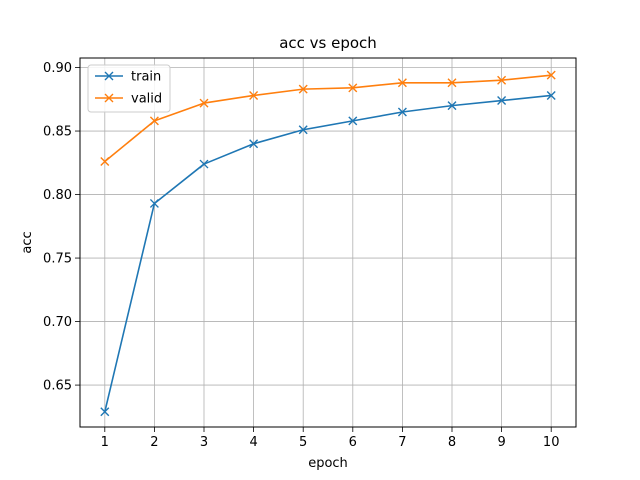 Image resolution: width=640 pixels, height=480 pixels. What do you see at coordinates (57, 322) in the screenshot?
I see `y-tick-label: 0.70` at bounding box center [57, 322].